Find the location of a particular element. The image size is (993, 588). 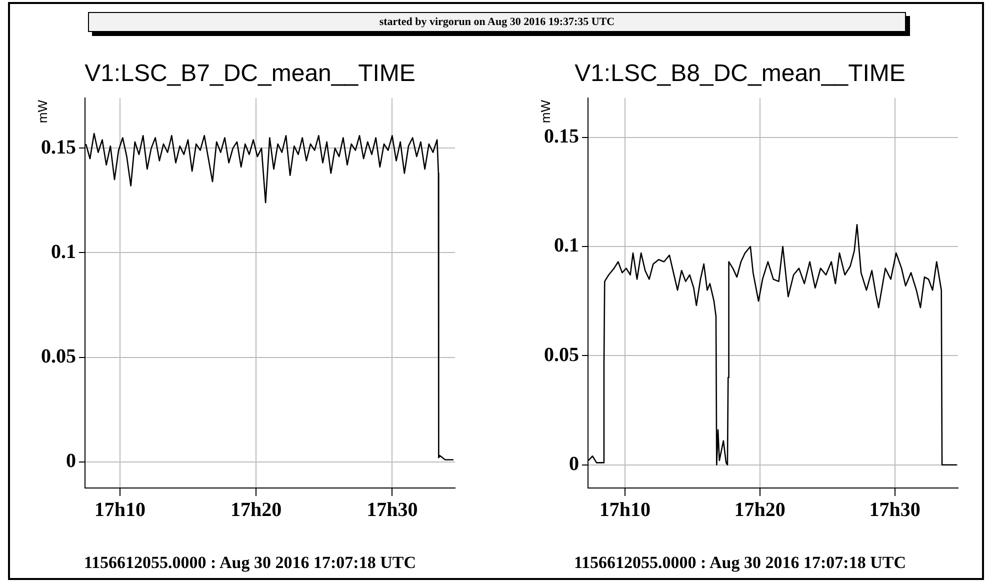

chart-title: V1:LSC_B7_DC_mean__TIME is located at coordinates (250, 74).